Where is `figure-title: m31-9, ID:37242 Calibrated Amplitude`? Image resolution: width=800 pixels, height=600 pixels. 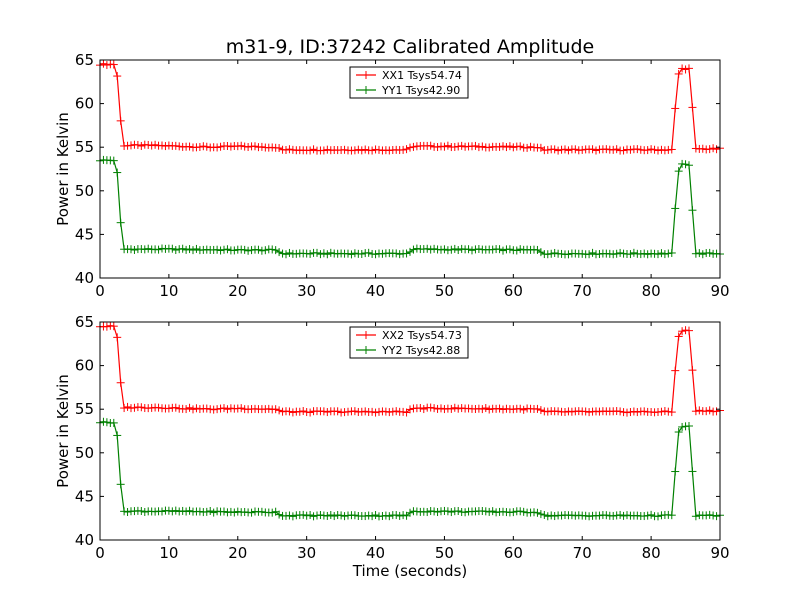
figure-title: m31-9, ID:37242 Calibrated Amplitude is located at coordinates (410, 47).